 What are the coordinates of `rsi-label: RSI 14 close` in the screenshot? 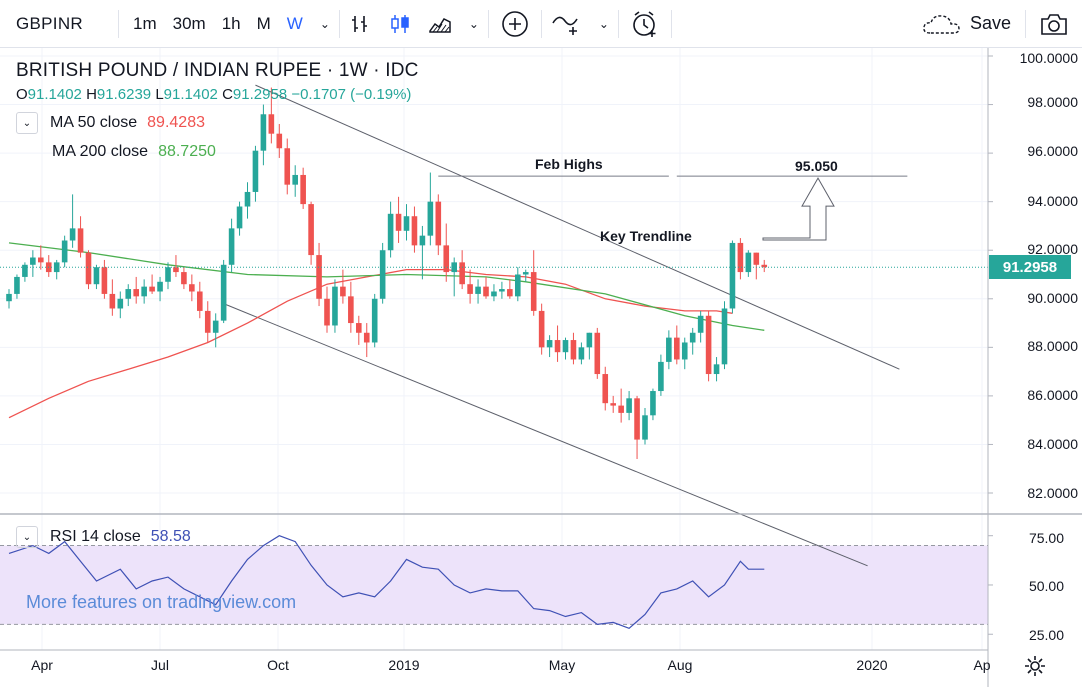 It's located at (95, 536).